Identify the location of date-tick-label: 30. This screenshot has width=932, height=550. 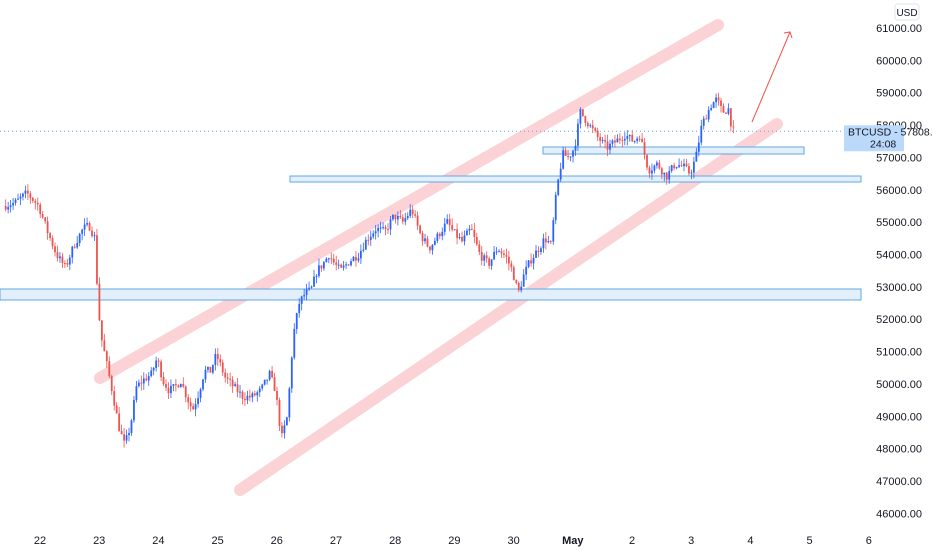
(513, 541).